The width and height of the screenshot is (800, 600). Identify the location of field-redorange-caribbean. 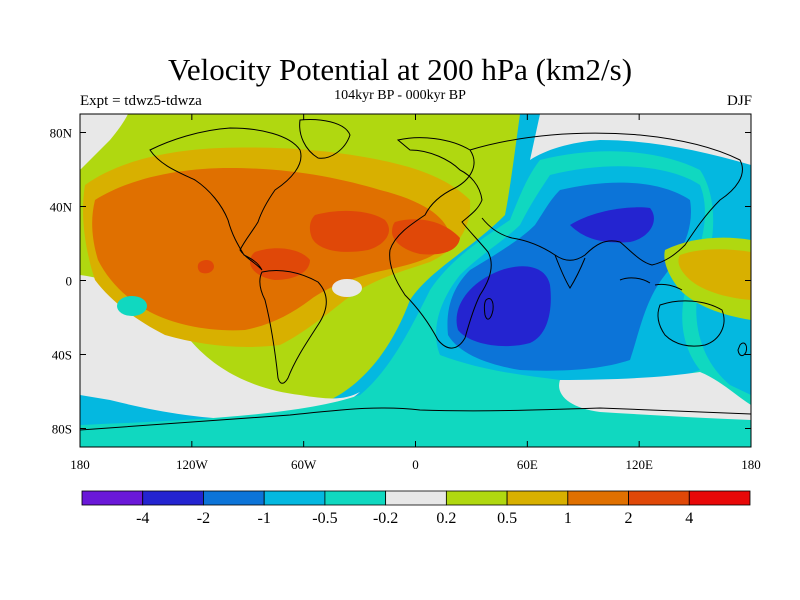
(280, 264).